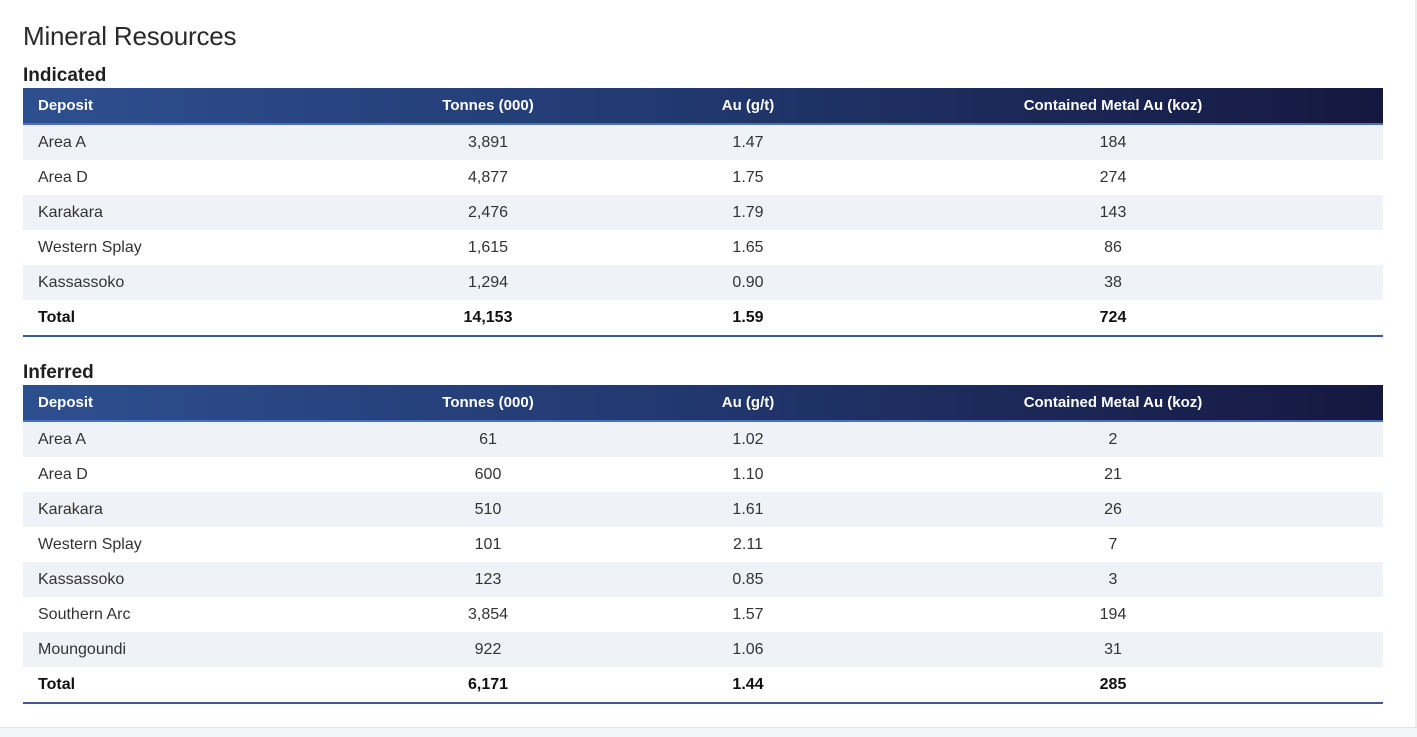 The height and width of the screenshot is (737, 1417). What do you see at coordinates (58, 372) in the screenshot?
I see `inferred-heading: Inferred` at bounding box center [58, 372].